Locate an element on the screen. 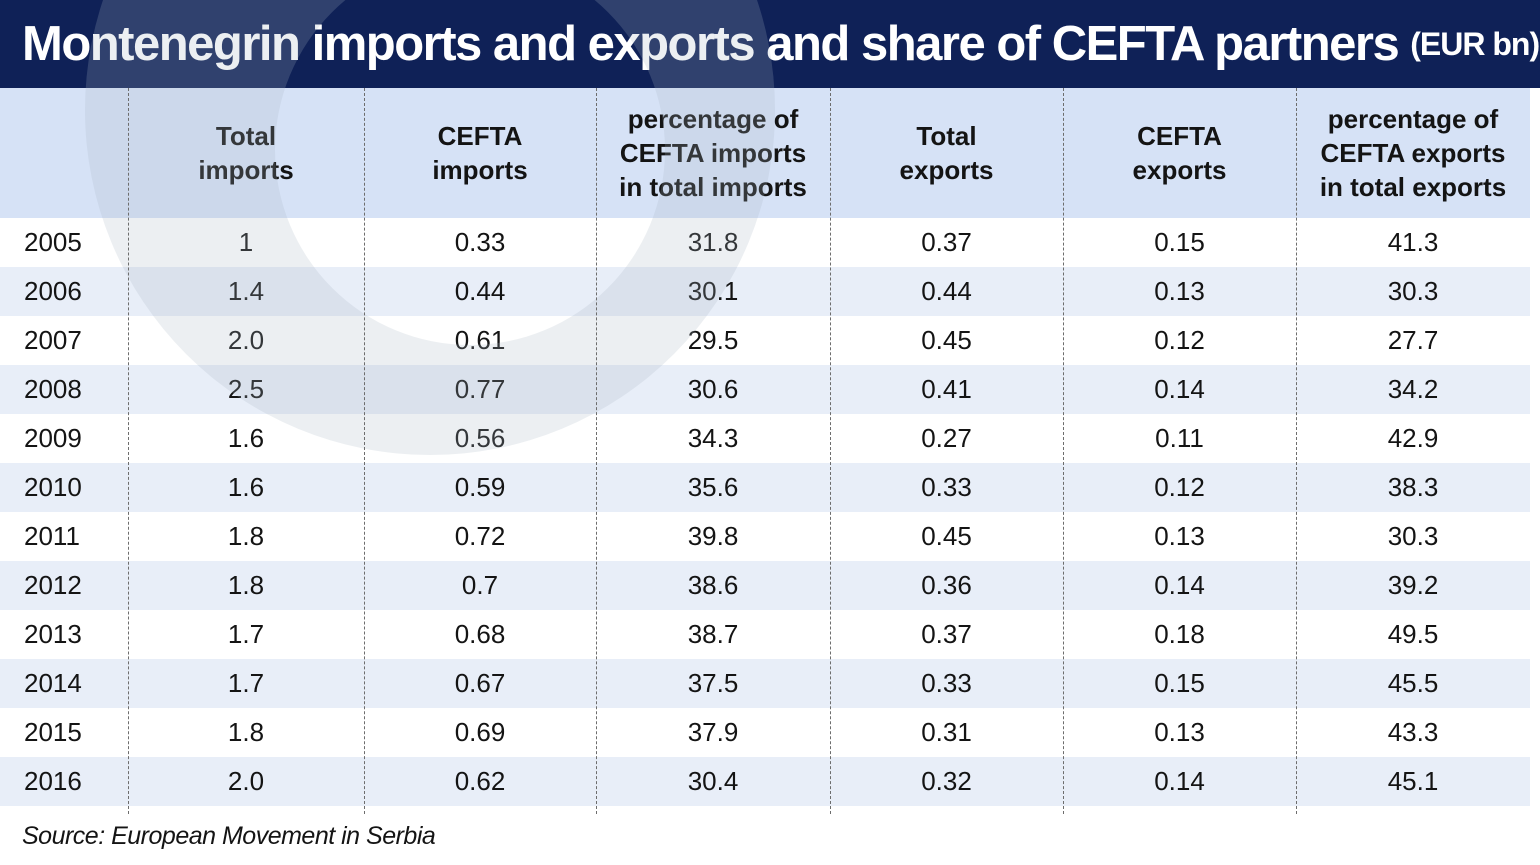 The height and width of the screenshot is (865, 1540). value-cell: 2.5 is located at coordinates (246, 389).